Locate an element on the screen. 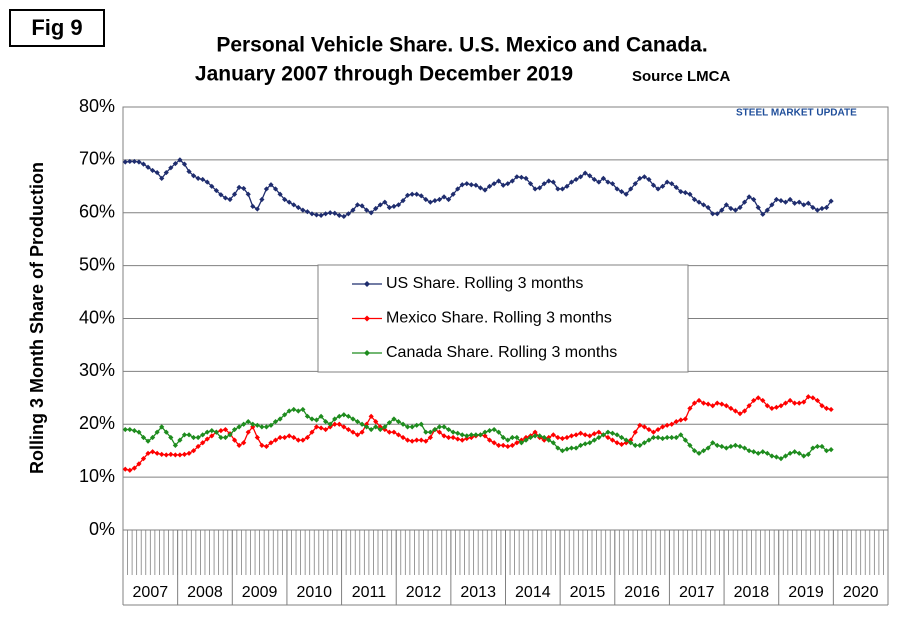  x-tick-label: 2007 is located at coordinates (151, 592).